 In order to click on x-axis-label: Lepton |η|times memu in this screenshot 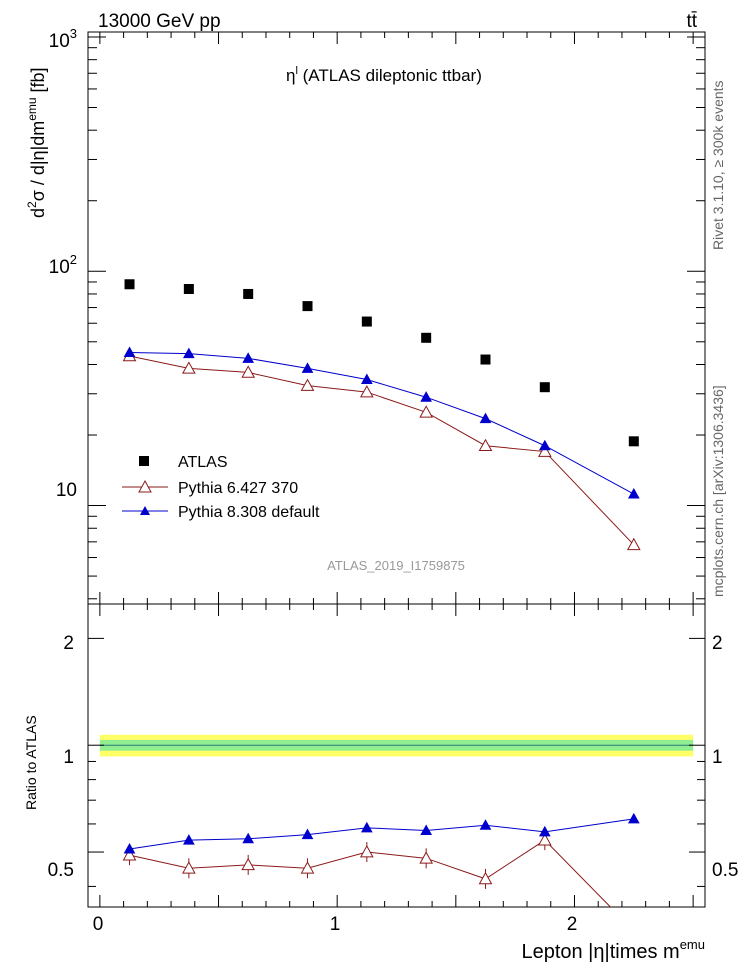, I will do `click(613, 950)`.